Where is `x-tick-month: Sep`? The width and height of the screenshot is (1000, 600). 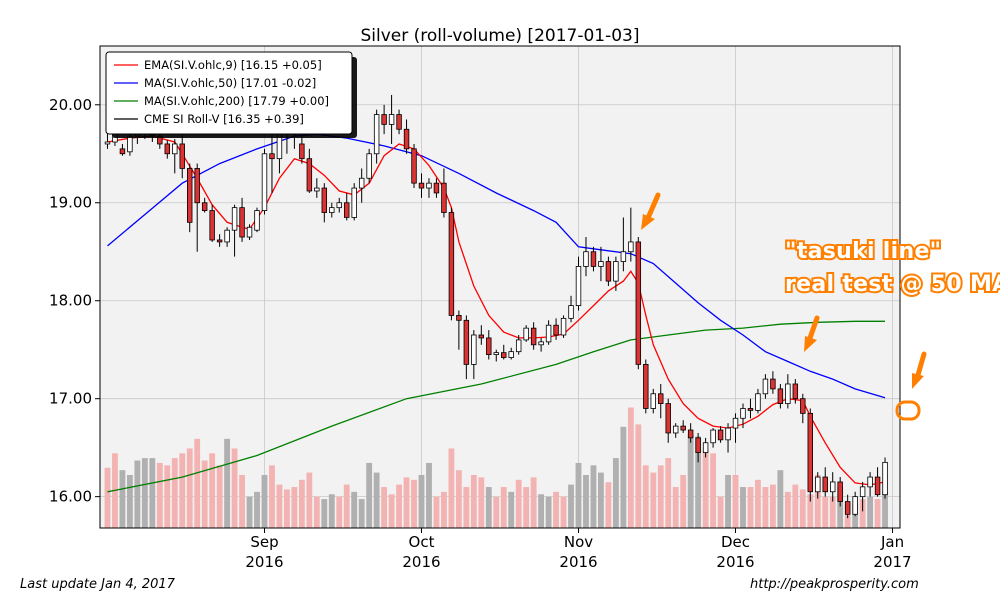
x-tick-month: Sep is located at coordinates (264, 542).